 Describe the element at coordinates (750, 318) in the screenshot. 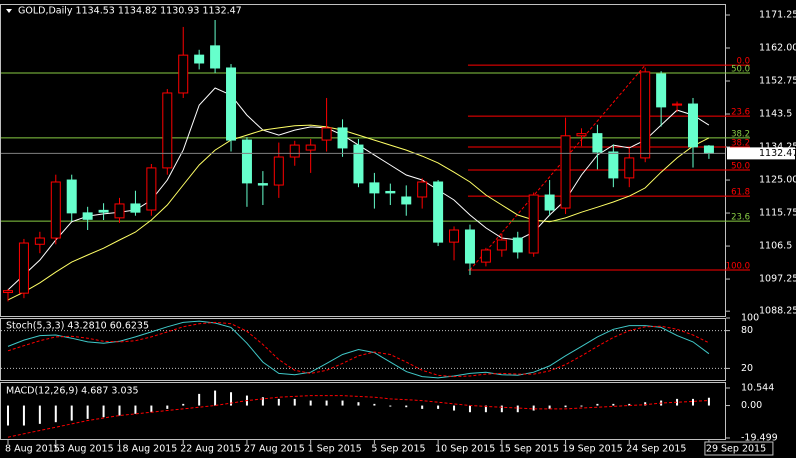

I see `y-tick-label: 100` at that location.